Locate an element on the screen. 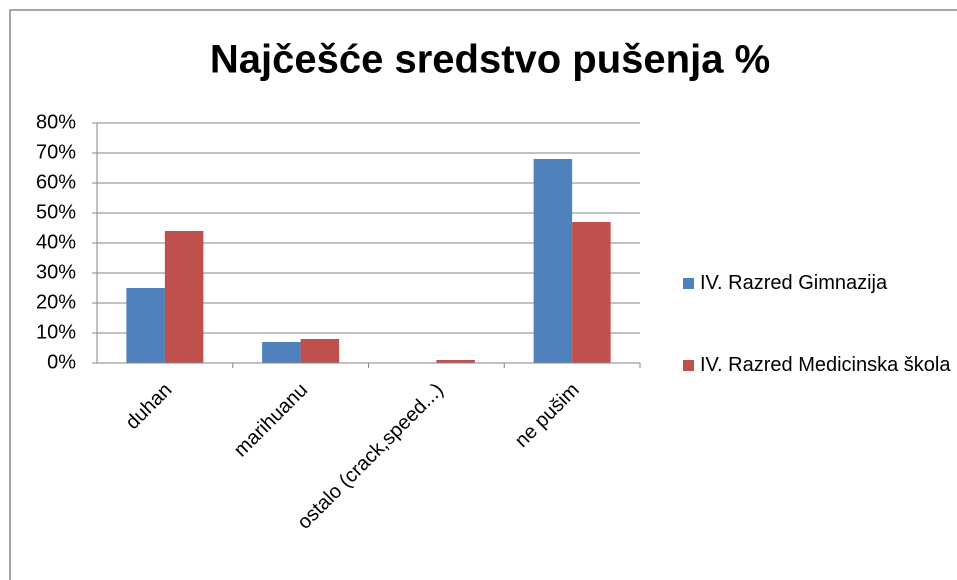 The height and width of the screenshot is (580, 957). y-tick-label: 70% is located at coordinates (56, 152).